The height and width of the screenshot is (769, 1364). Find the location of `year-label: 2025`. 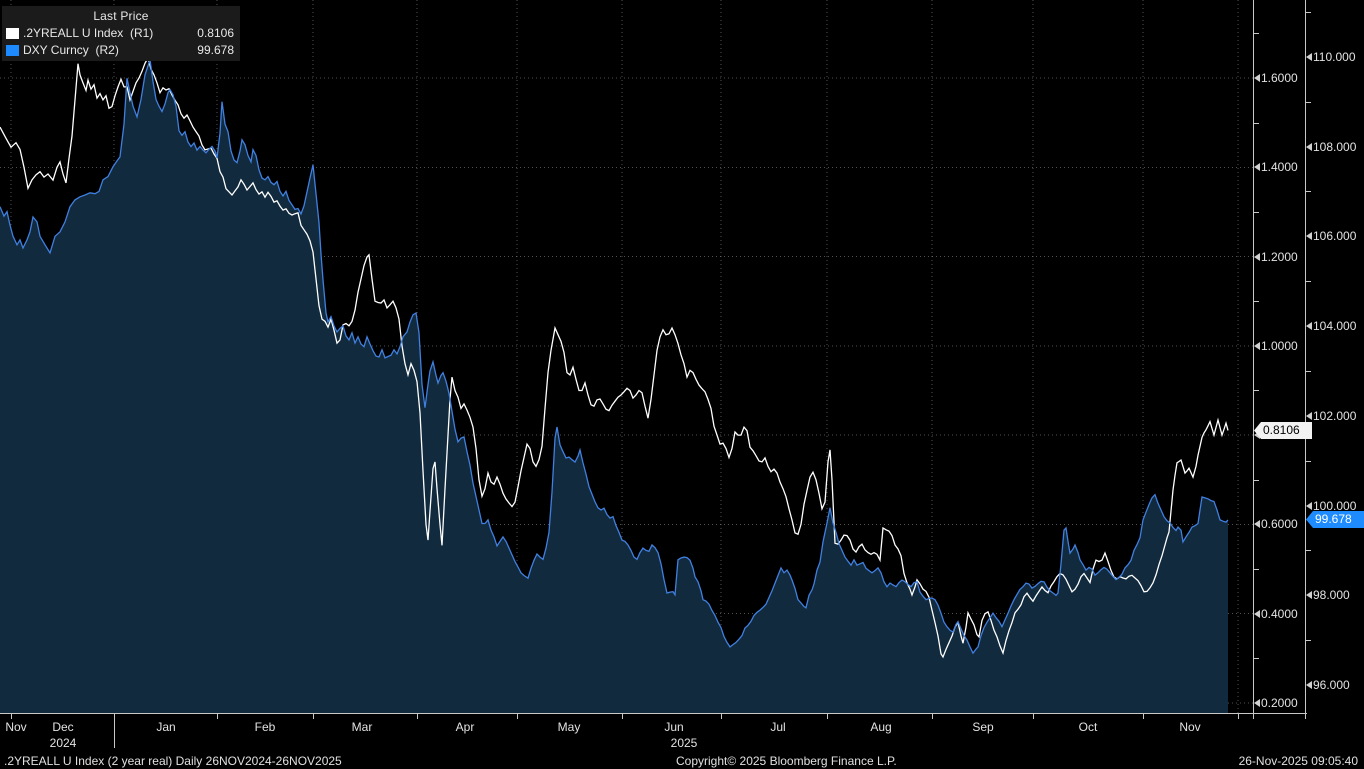

year-label: 2025 is located at coordinates (684, 743).